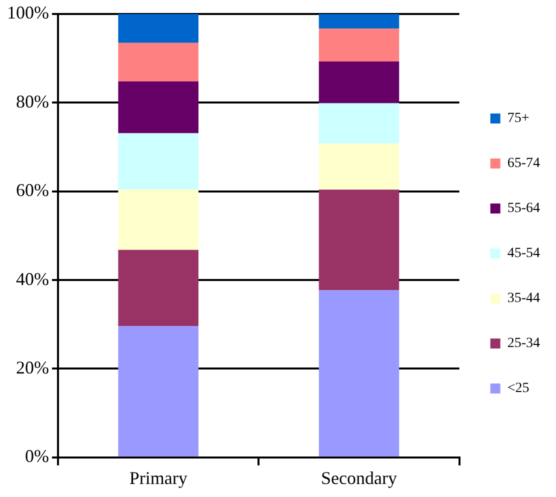 This screenshot has height=497, width=556. Describe the element at coordinates (523, 298) in the screenshot. I see `legend-label: 35-44` at that location.